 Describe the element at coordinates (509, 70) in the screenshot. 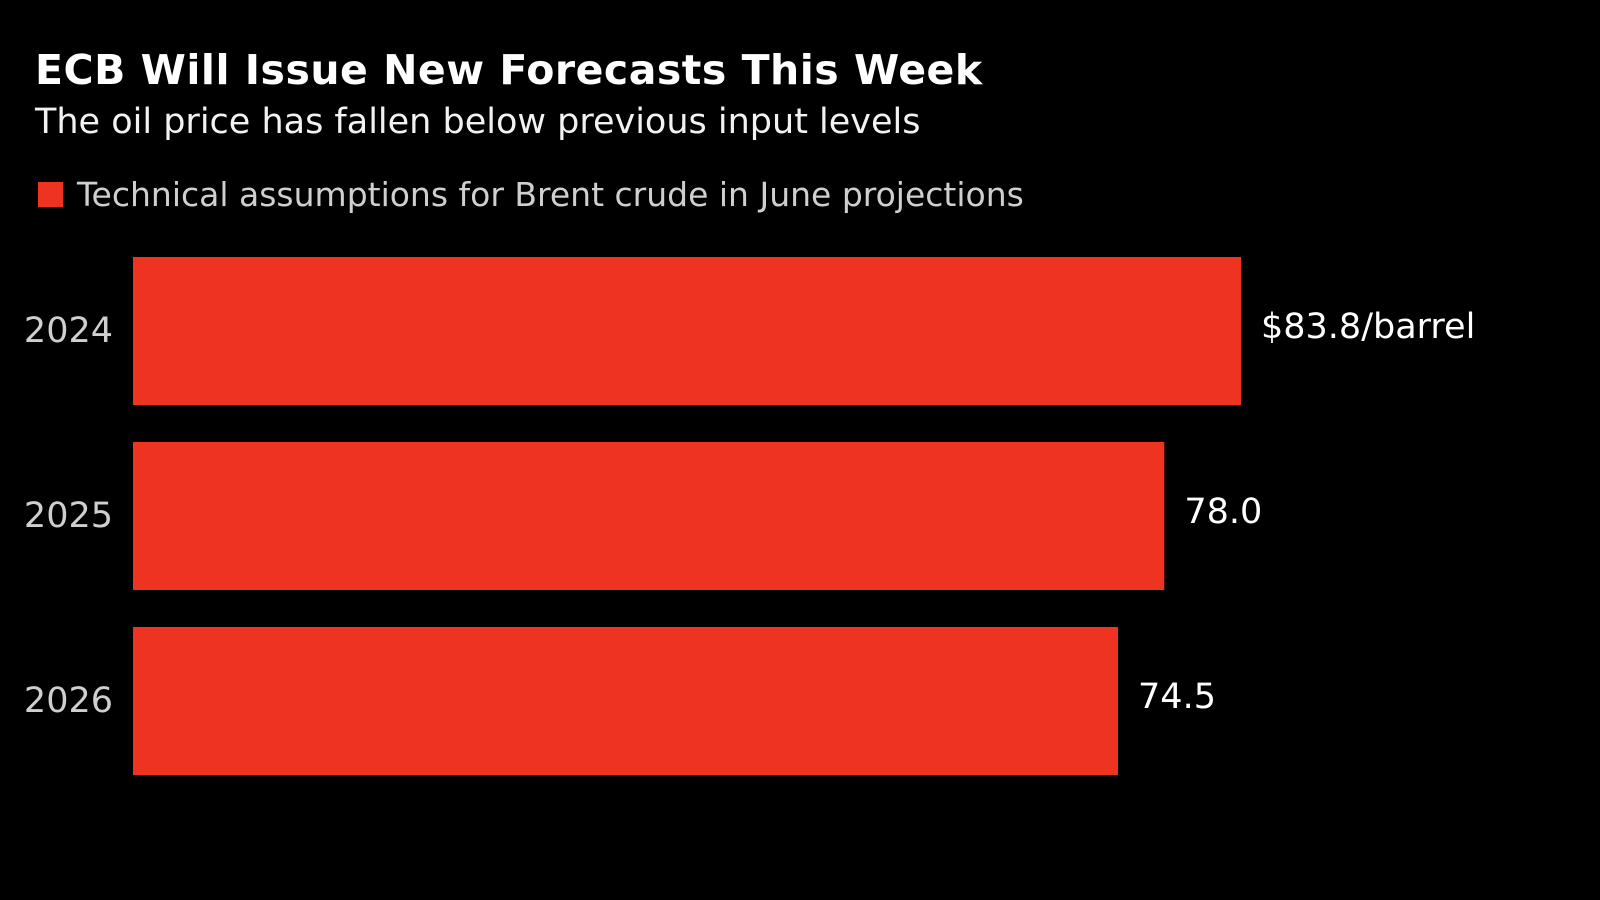

I see `chart-title: ECB Will Issue New Forecasts This Week` at that location.